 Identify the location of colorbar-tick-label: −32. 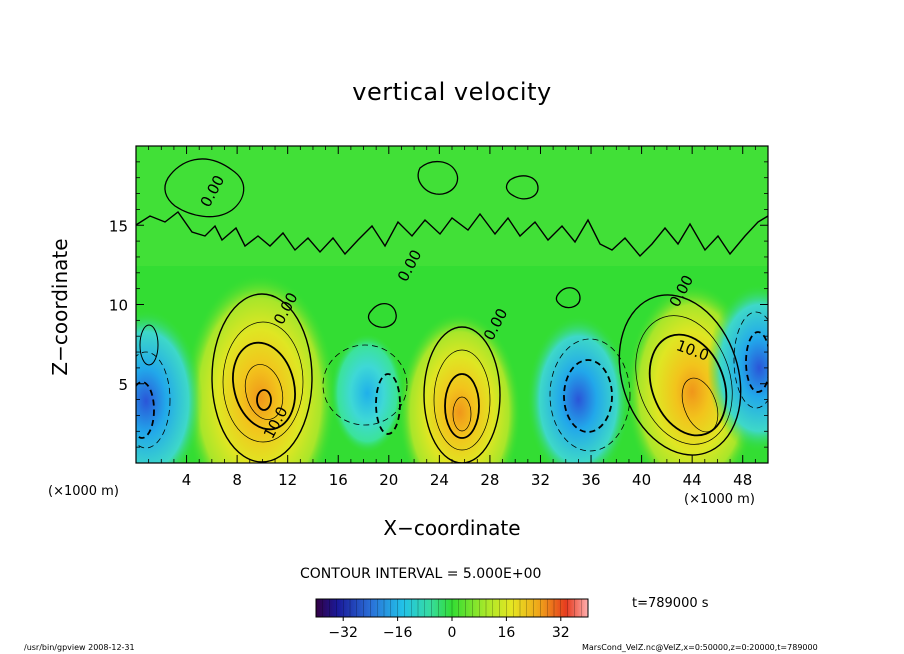
(343, 633).